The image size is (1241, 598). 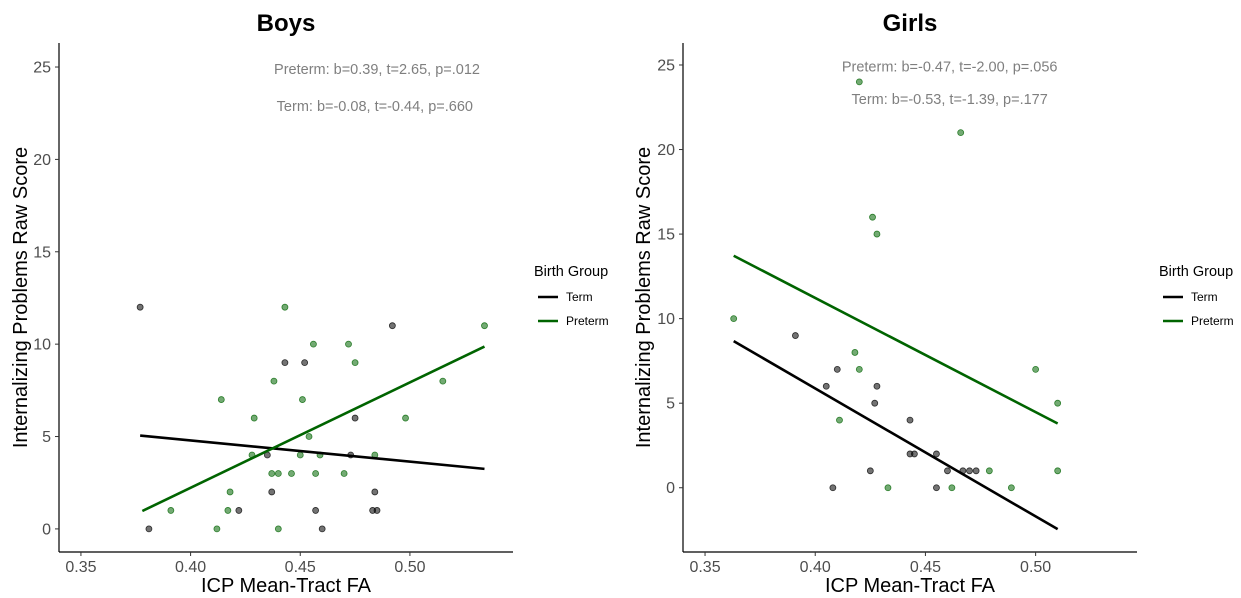 I want to click on legend-title: Birth Group, so click(x=571, y=272).